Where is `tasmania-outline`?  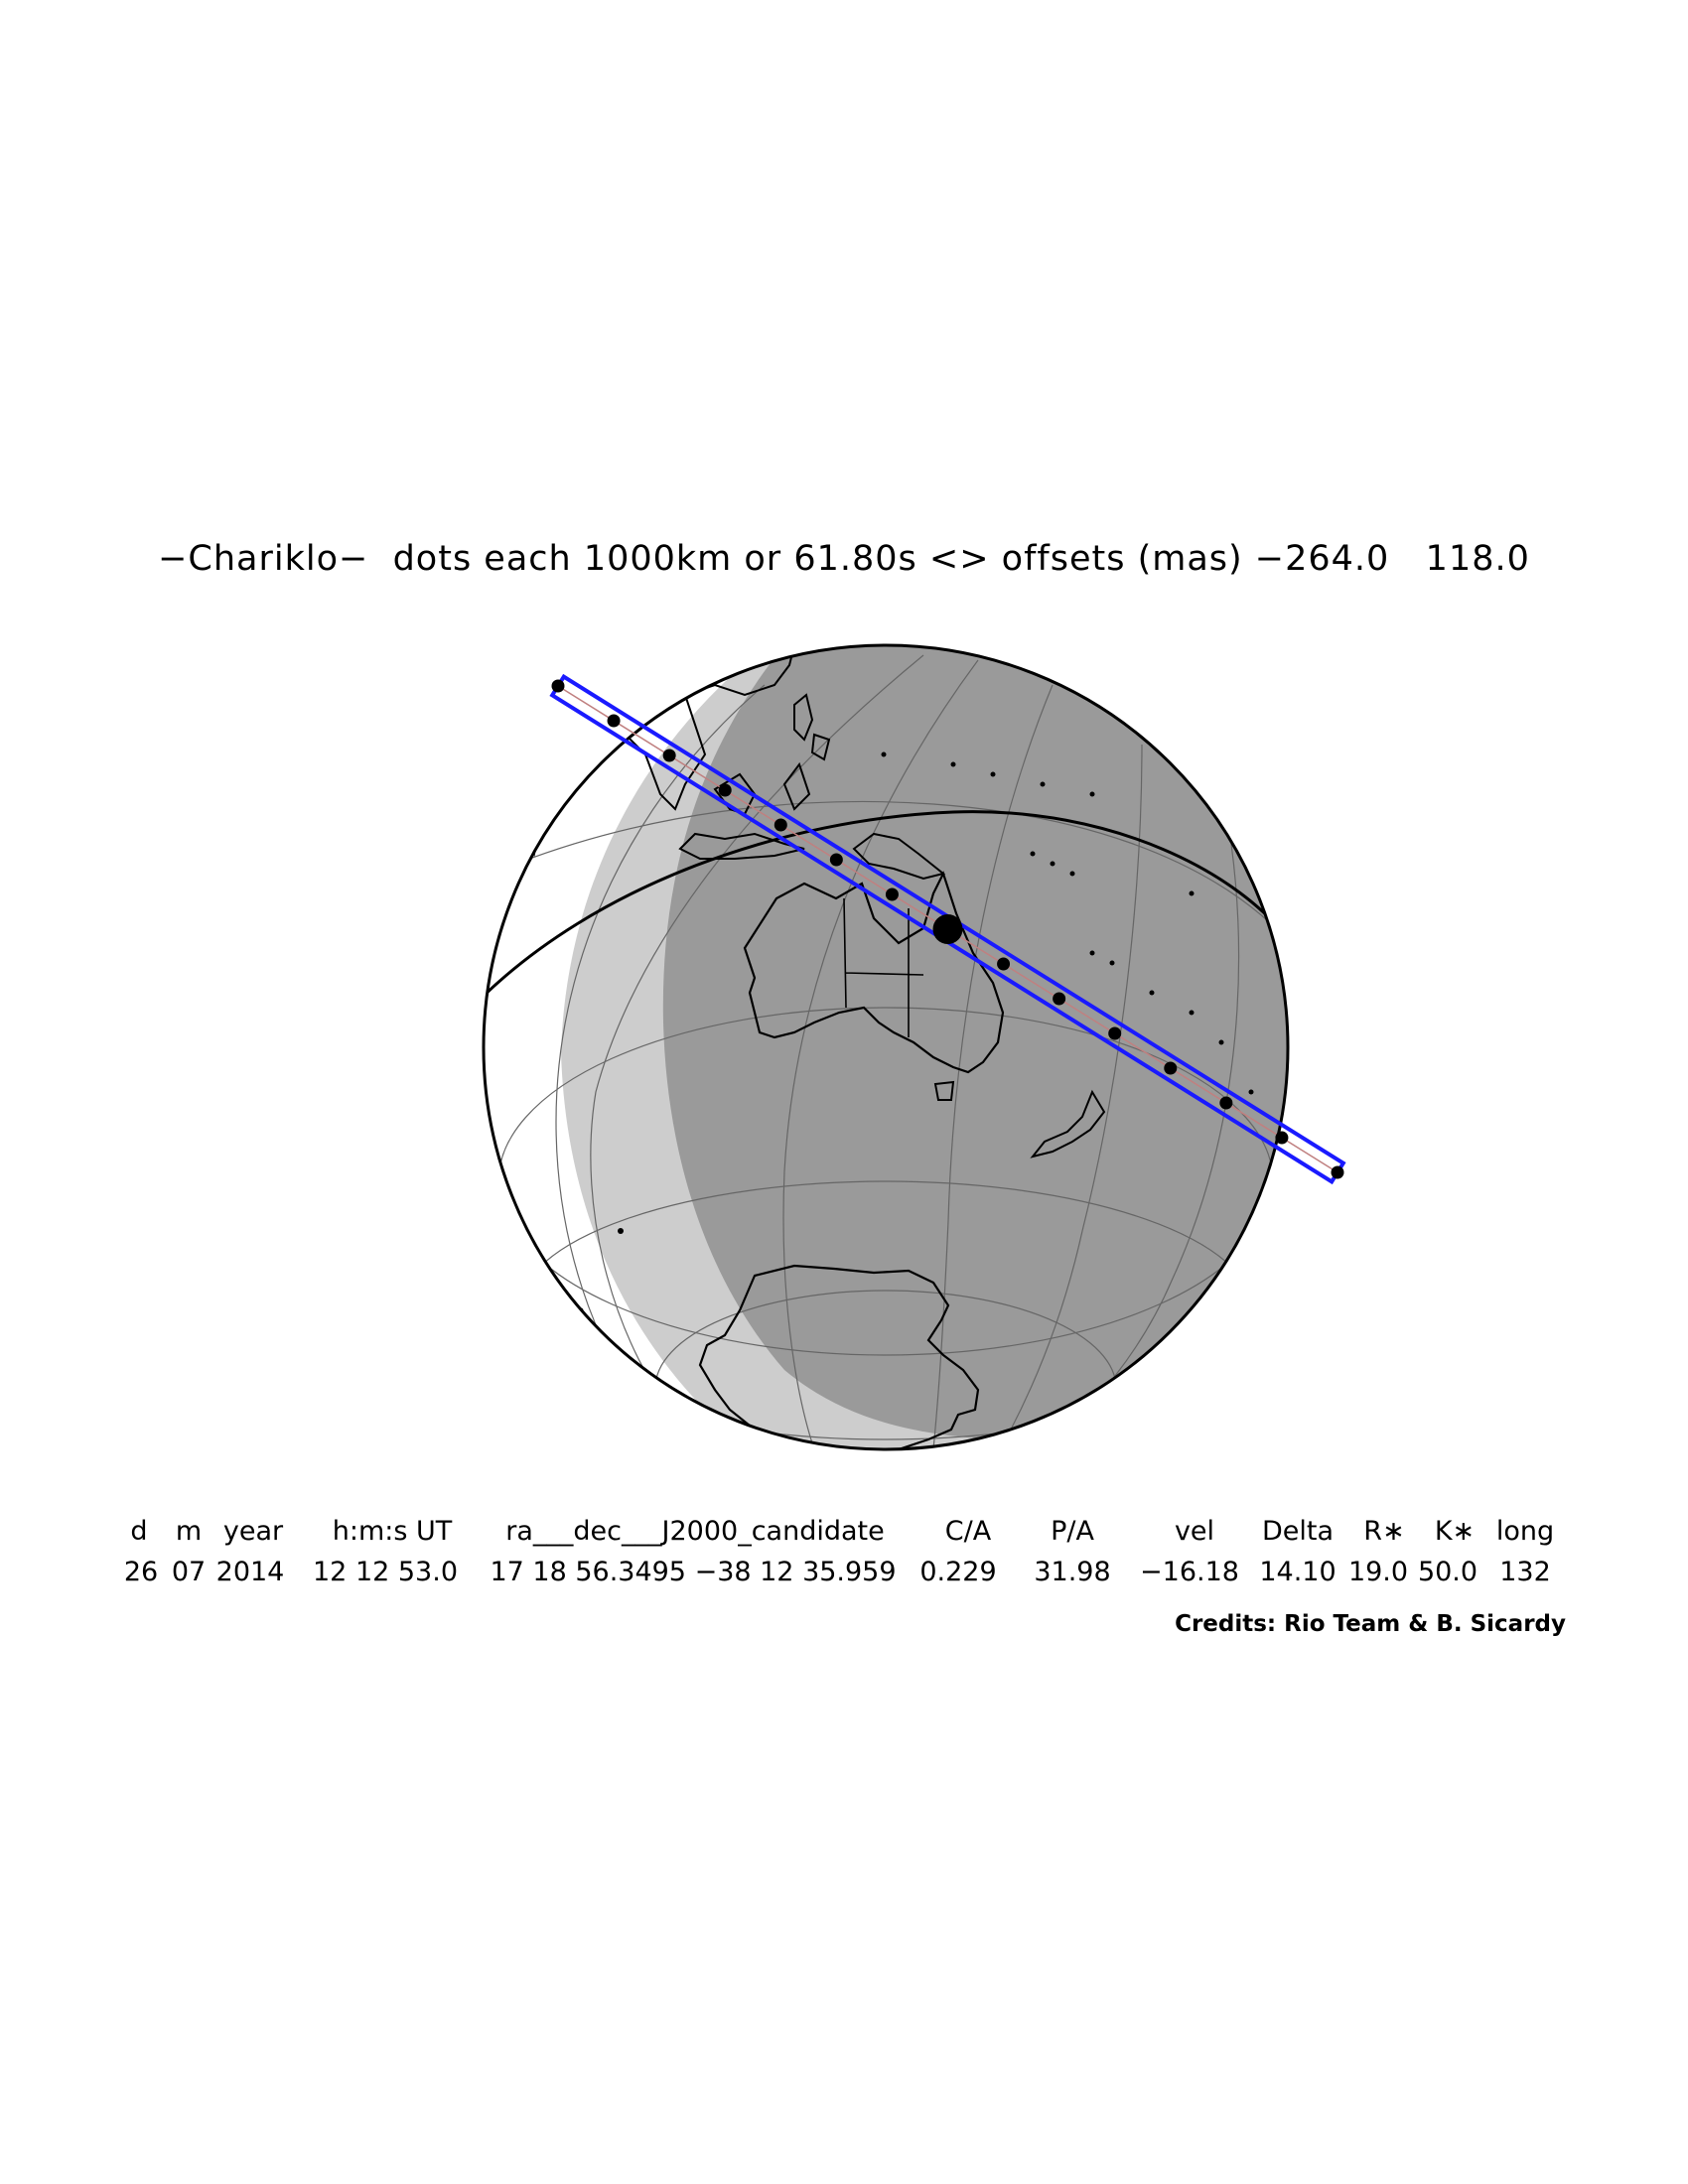 tasmania-outline is located at coordinates (944, 1090).